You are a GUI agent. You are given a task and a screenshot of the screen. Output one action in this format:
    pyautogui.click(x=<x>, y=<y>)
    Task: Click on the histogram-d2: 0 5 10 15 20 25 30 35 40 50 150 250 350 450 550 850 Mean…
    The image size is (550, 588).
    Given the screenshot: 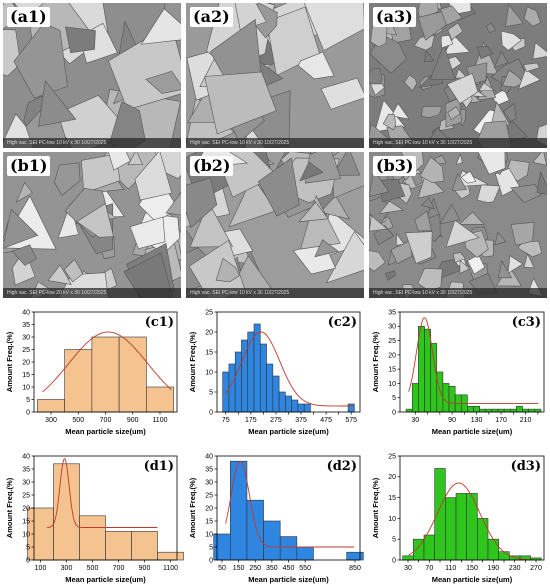 What is the action you would take?
    pyautogui.click(x=274, y=517)
    